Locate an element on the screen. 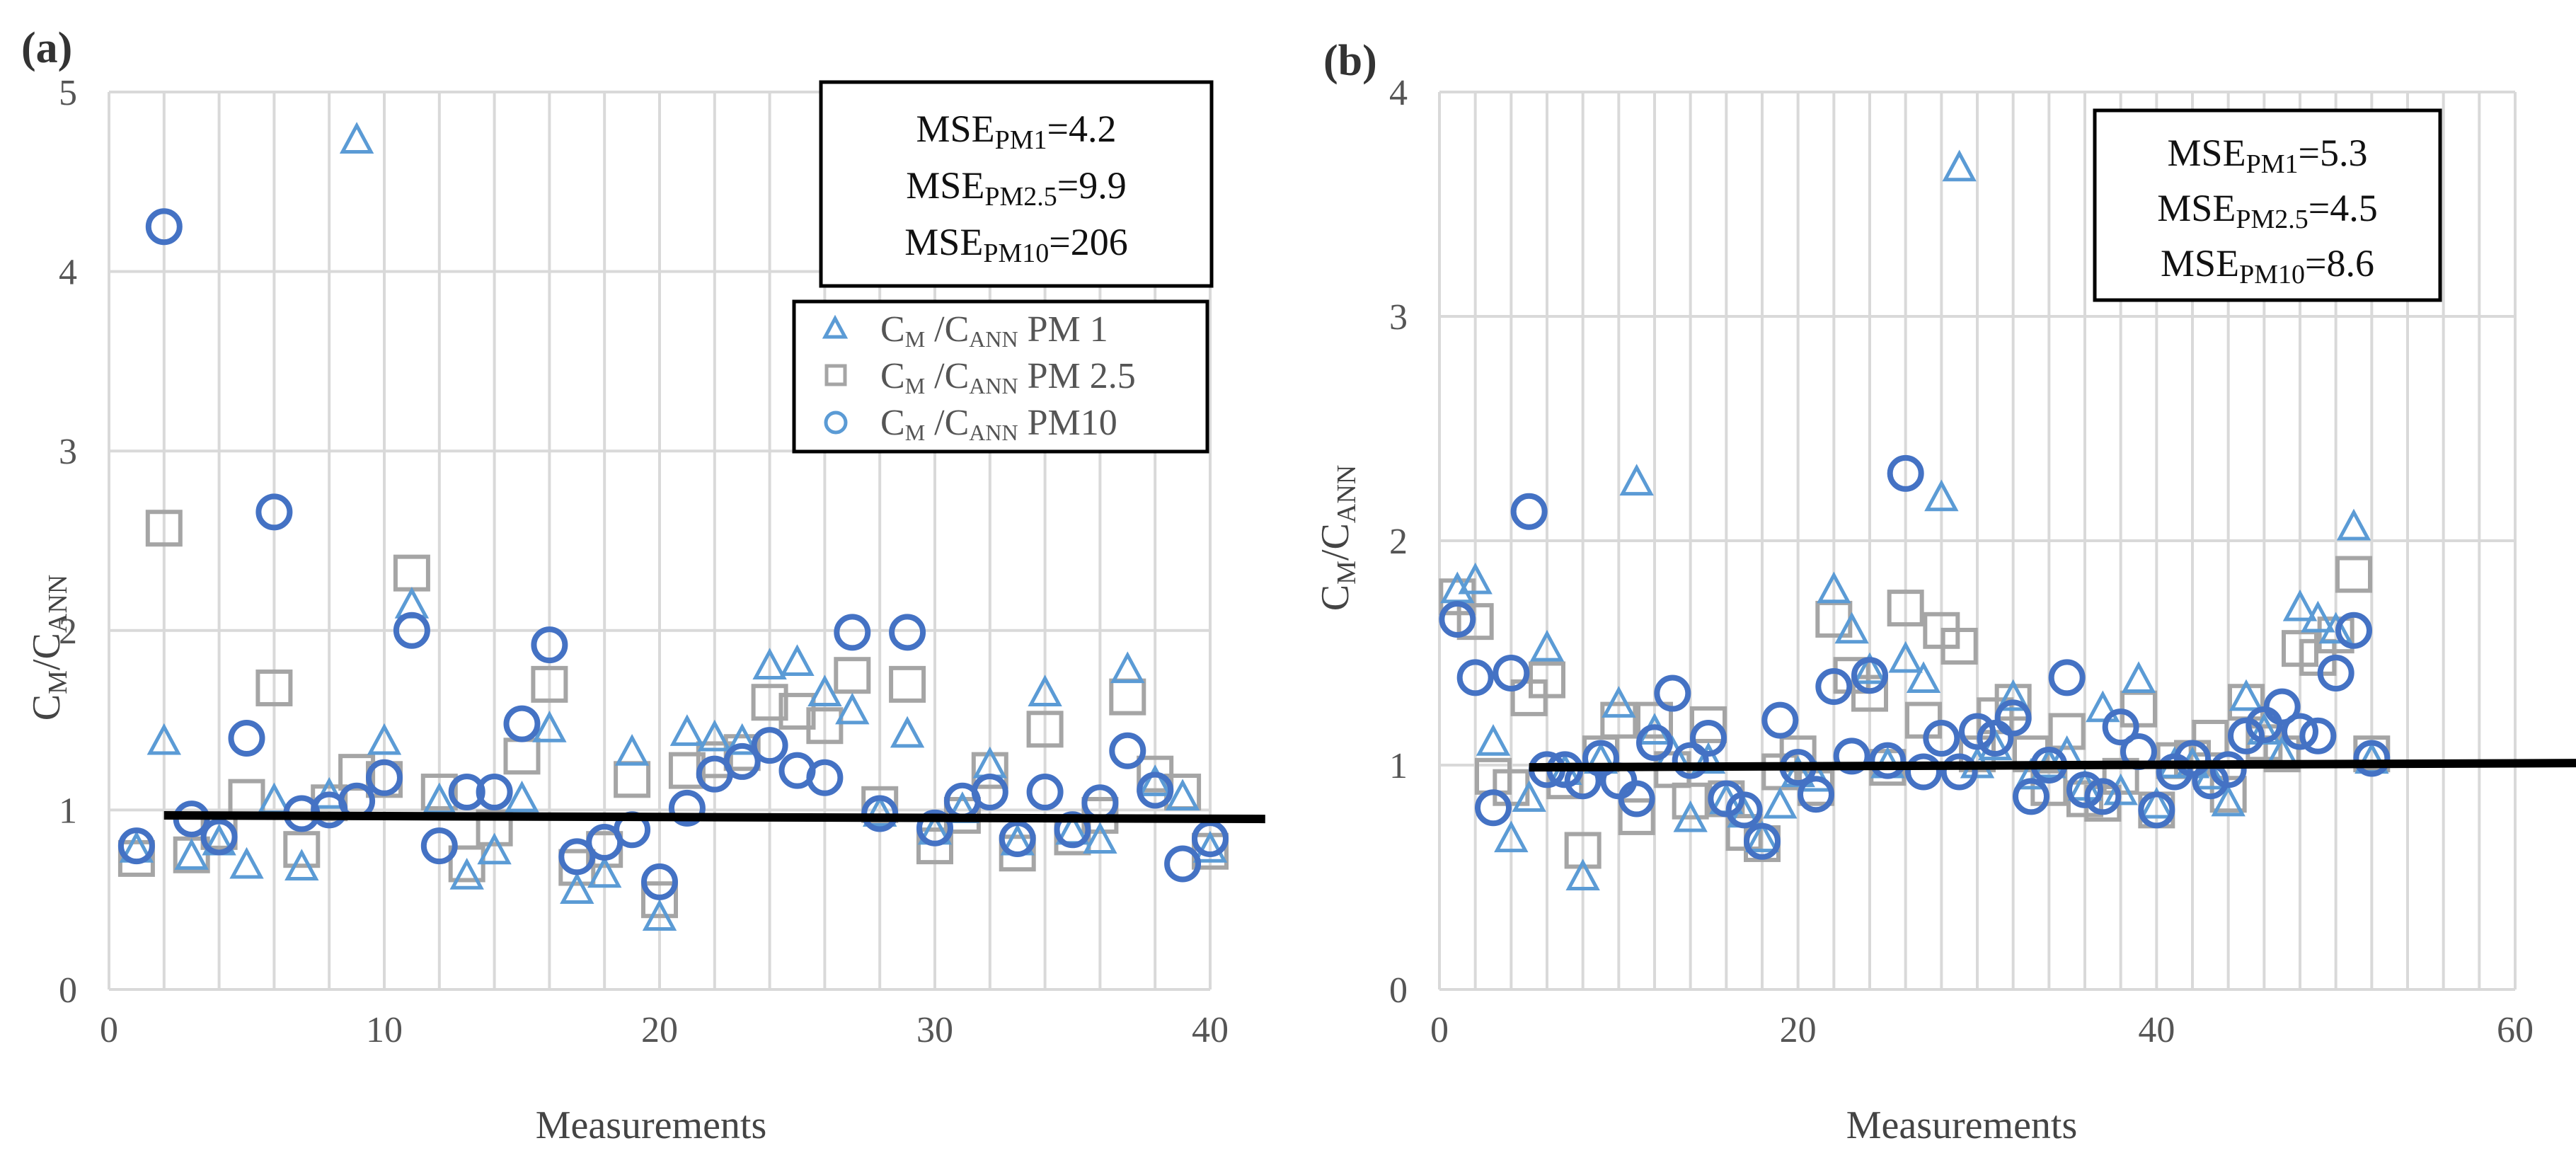  panel-b-xtick-label: 60 is located at coordinates (2515, 1030).